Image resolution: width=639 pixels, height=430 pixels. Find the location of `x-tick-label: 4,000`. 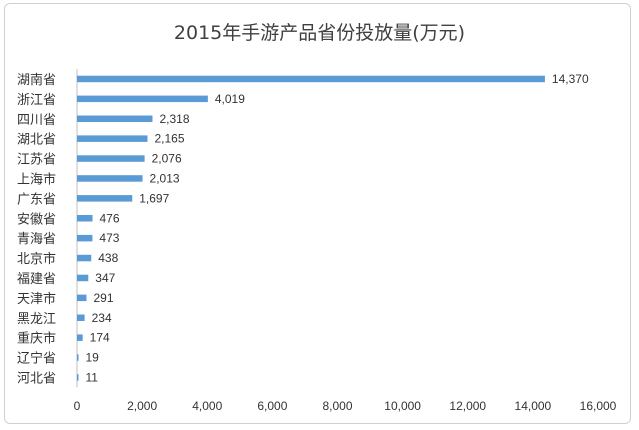

x-tick-label: 4,000 is located at coordinates (207, 406).